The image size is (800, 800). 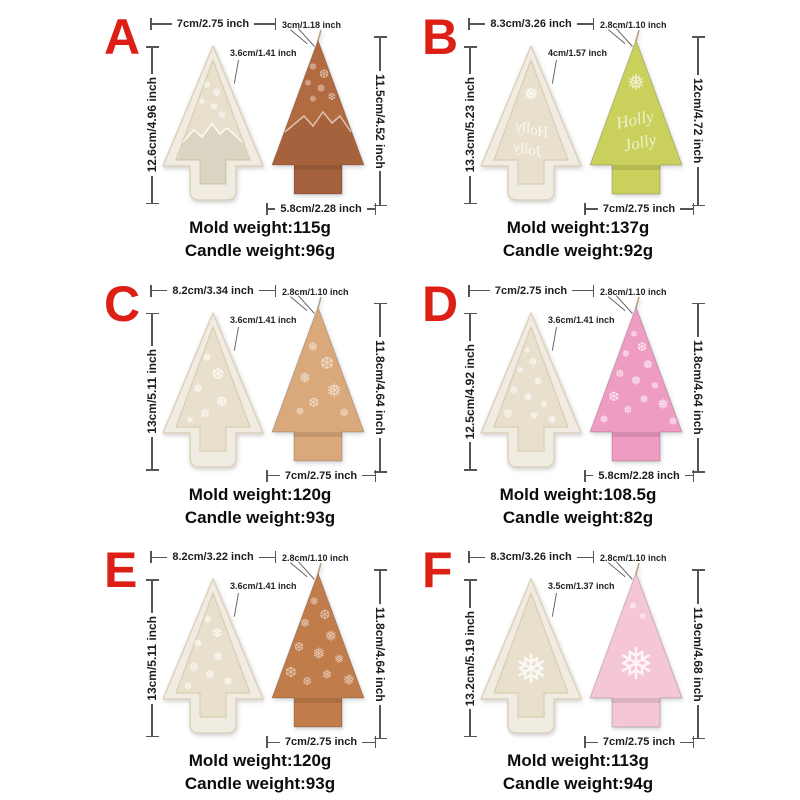 I want to click on panel-letter: E, so click(x=121, y=570).